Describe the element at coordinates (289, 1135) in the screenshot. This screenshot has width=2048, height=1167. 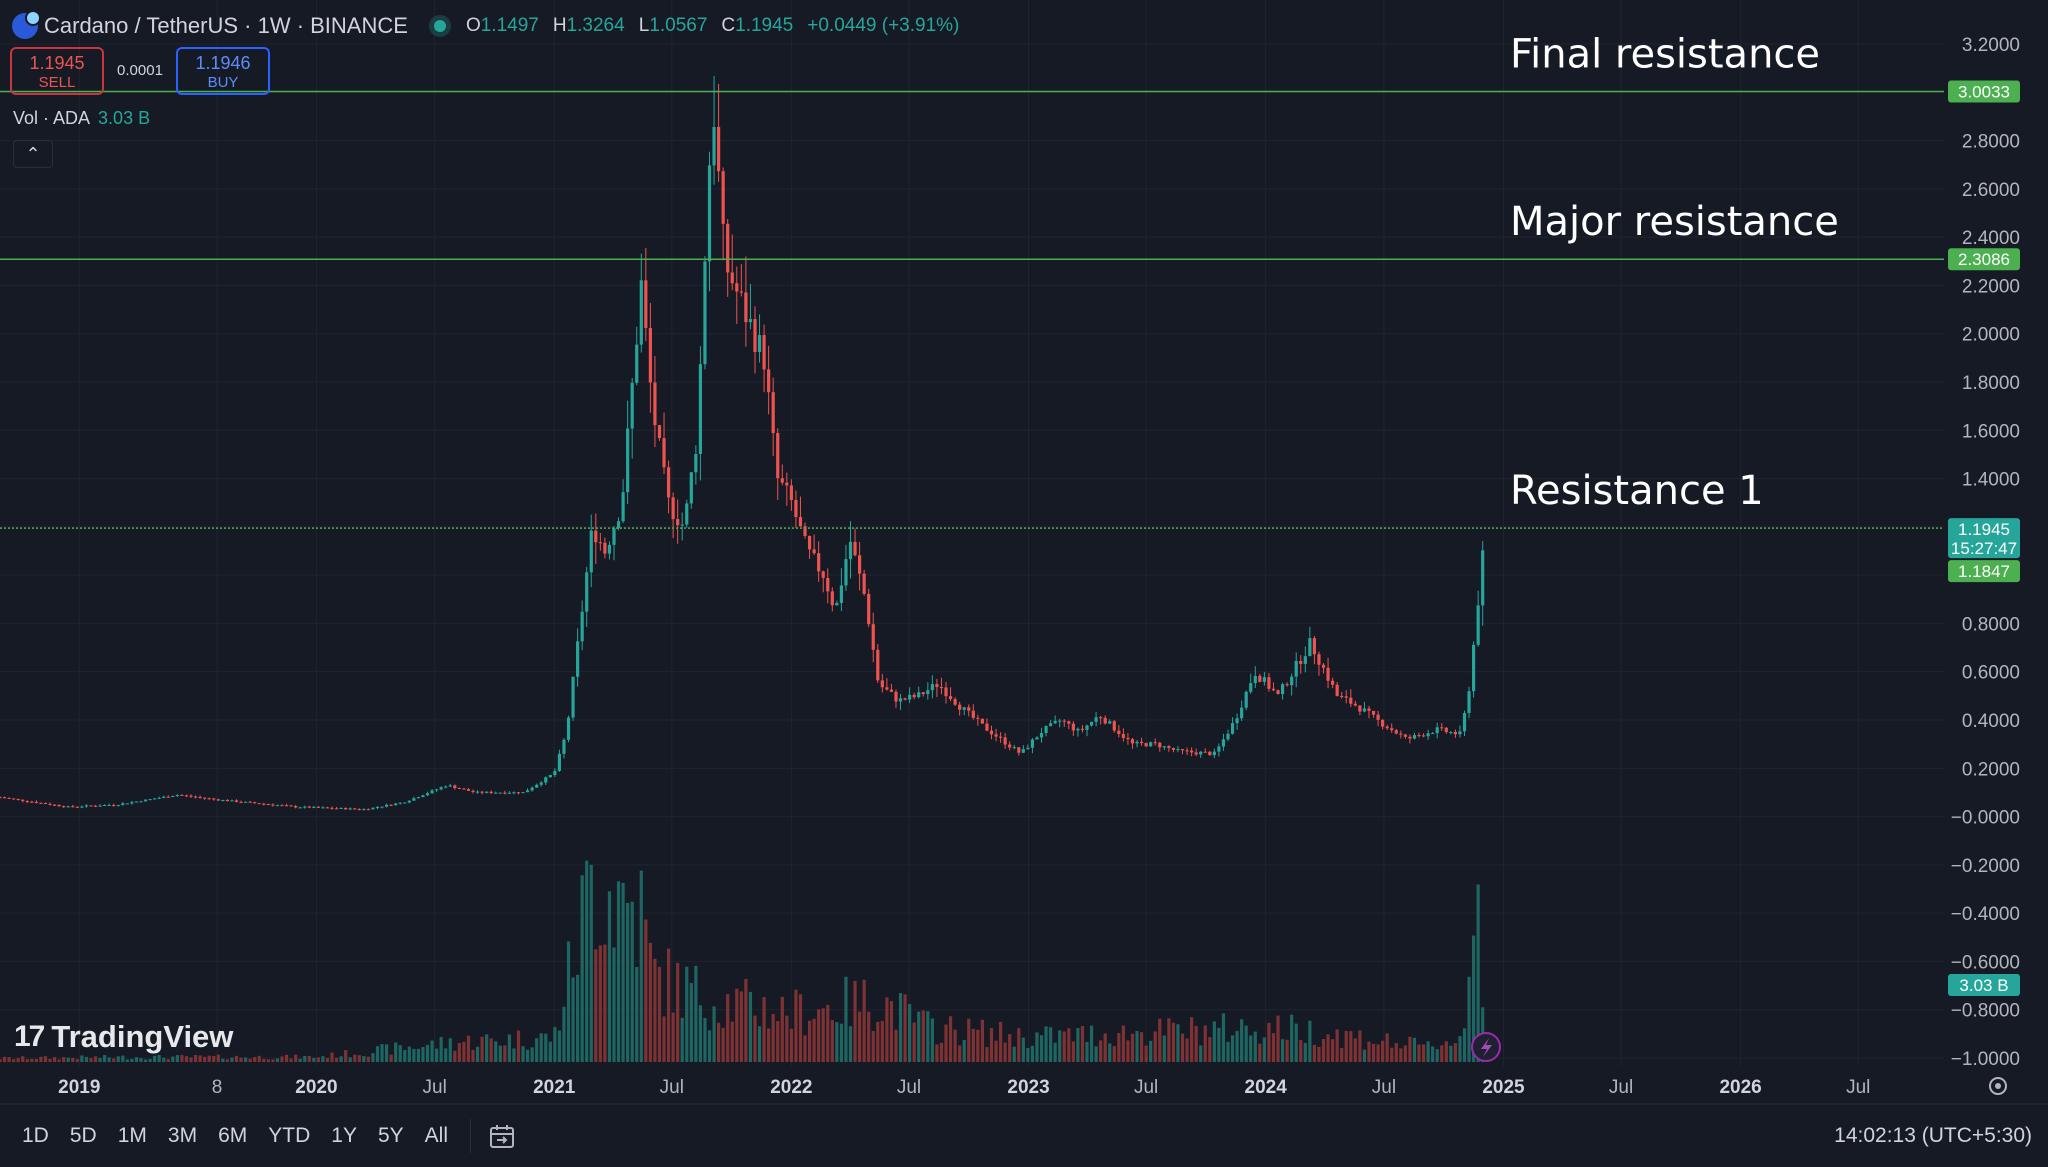
I see `range-ytd-button: YTD` at that location.